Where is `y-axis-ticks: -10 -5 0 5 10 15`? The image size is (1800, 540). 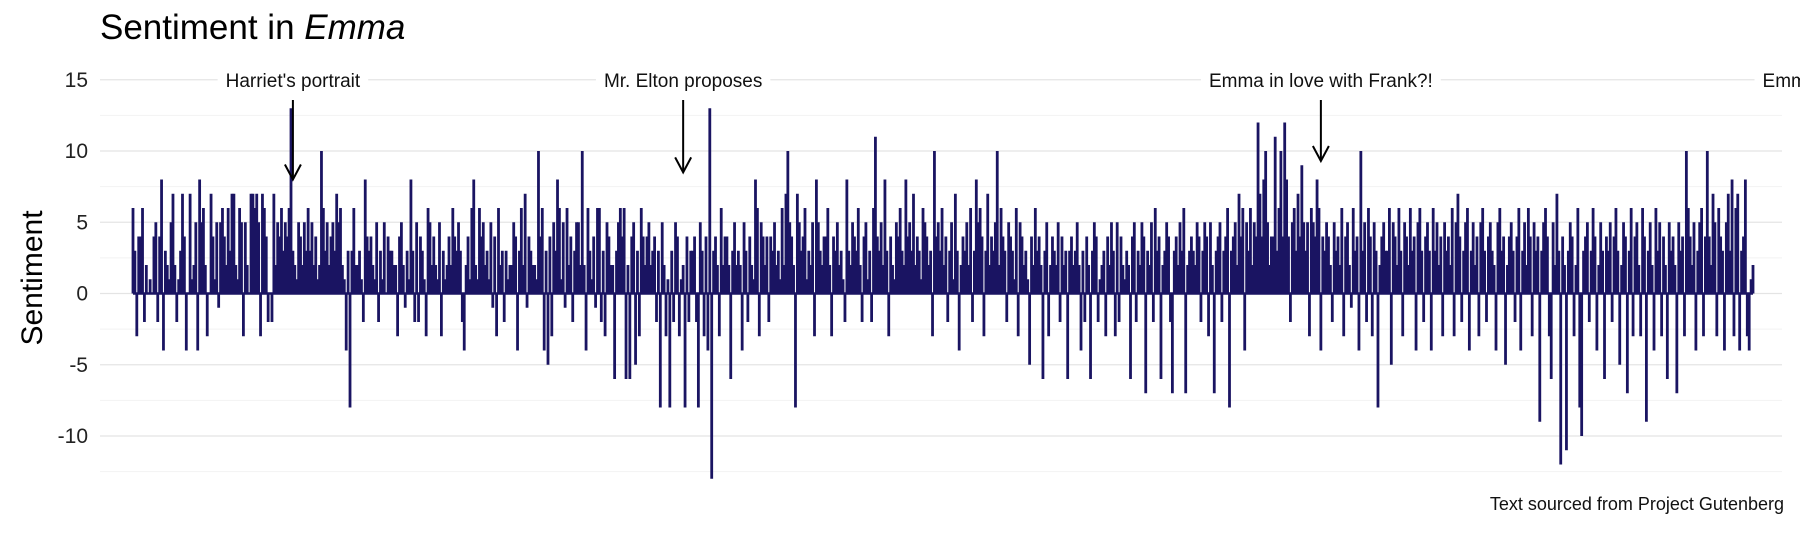 y-axis-ticks: -10 -5 0 5 10 15 is located at coordinates (73, 258).